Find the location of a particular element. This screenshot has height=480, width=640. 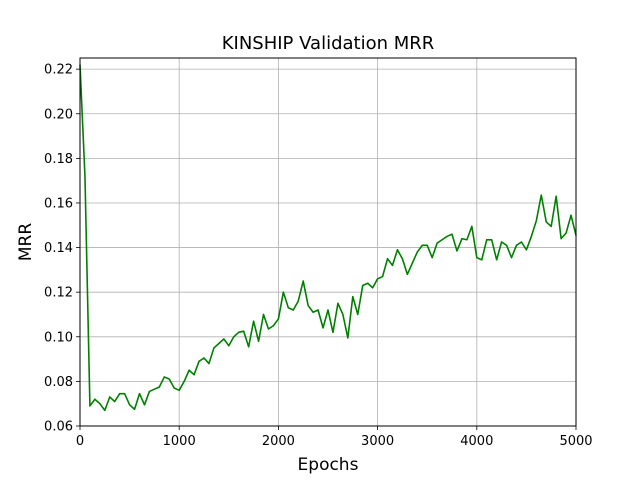

x-tick-label: 3000 is located at coordinates (377, 441).